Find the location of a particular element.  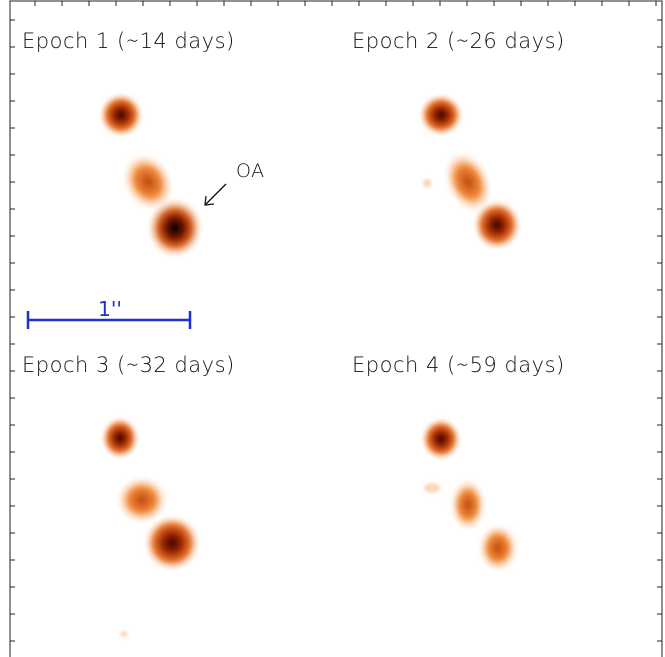

panel-label: Epoch 3 (∼32 days) is located at coordinates (128, 365).